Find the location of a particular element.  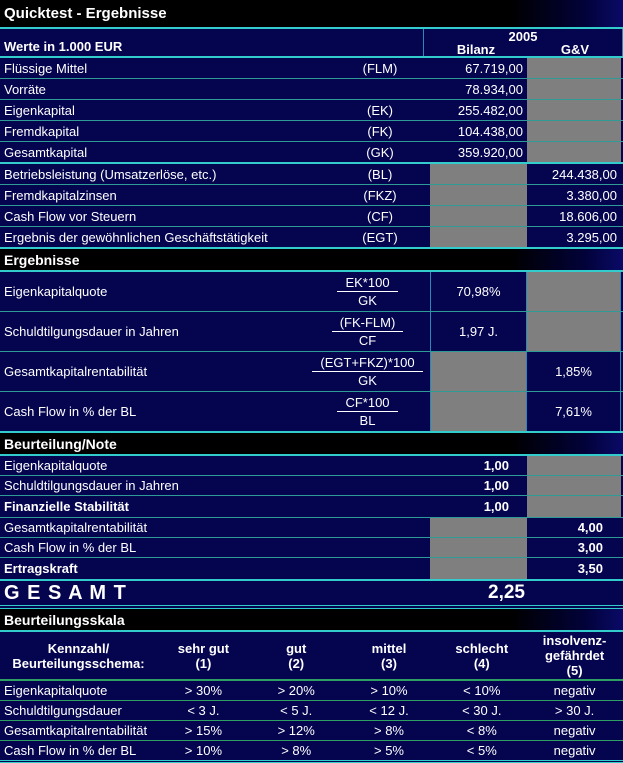

formula-numerator: EK*100 is located at coordinates (367, 283).